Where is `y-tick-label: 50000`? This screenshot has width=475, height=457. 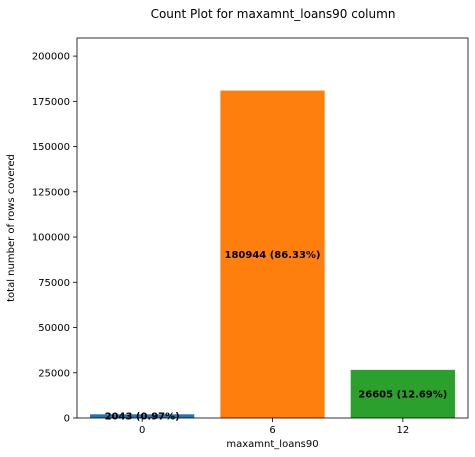 y-tick-label: 50000 is located at coordinates (54, 328).